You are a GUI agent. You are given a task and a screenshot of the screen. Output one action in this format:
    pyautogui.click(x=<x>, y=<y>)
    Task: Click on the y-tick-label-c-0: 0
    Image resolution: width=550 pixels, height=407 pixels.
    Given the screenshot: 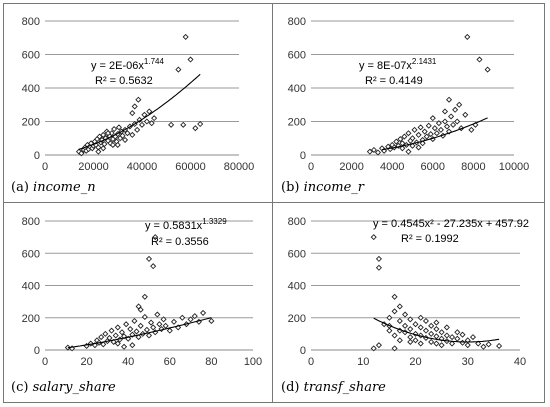 What is the action you would take?
    pyautogui.click(x=37, y=351)
    